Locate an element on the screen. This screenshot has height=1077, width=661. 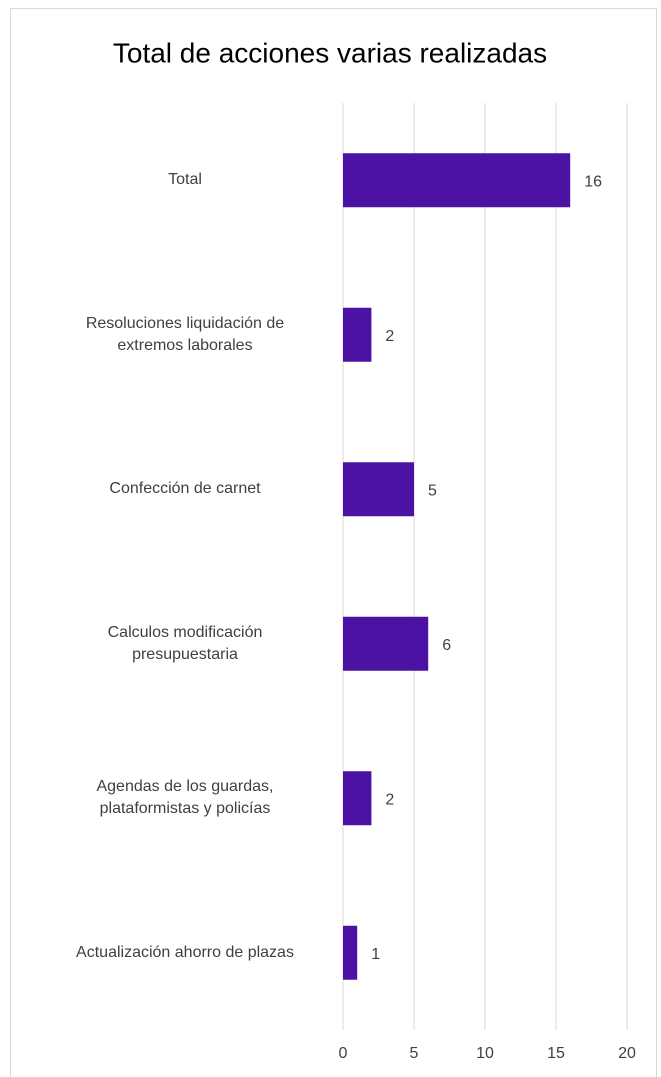
chart-title: Total de acciones varias realizadas is located at coordinates (330, 52).